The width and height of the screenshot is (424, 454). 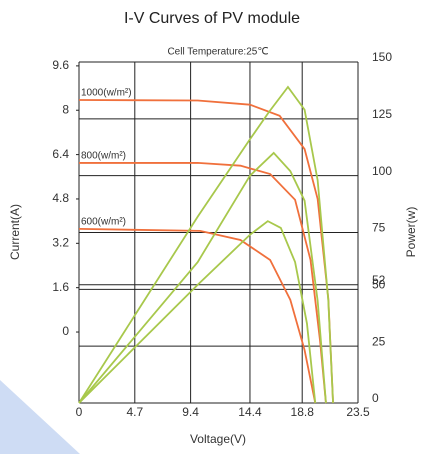 What do you see at coordinates (79, 412) in the screenshot?
I see `x-tick-label: 0` at bounding box center [79, 412].